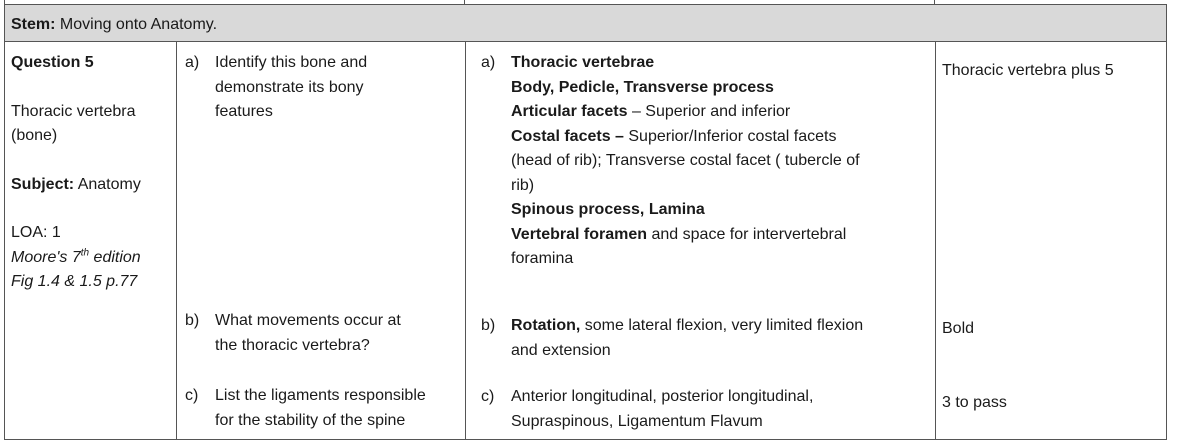  Describe the element at coordinates (567, 136) in the screenshot. I see `answer-a-bold: Costal facets –` at that location.